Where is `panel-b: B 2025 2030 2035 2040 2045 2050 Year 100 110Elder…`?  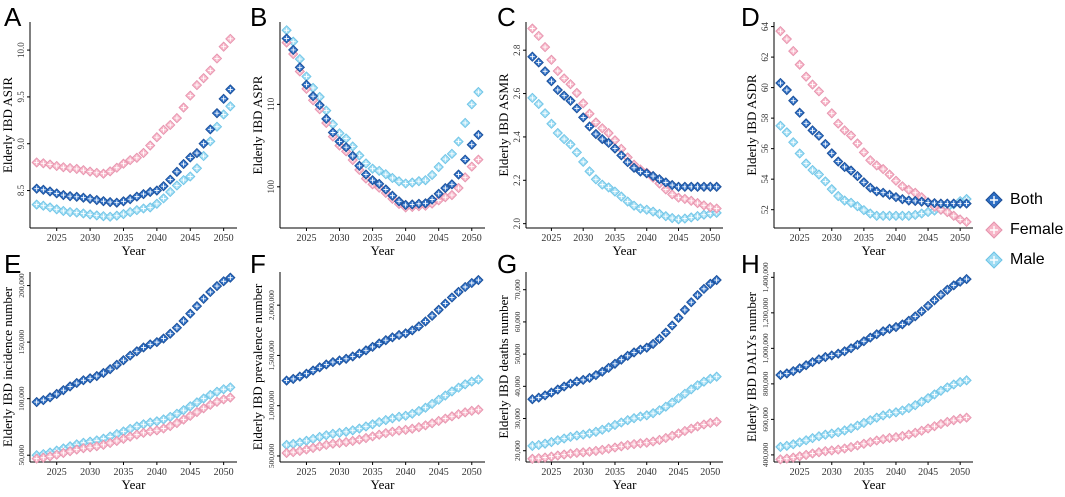 panel-b: B 2025 2030 2035 2040 2045 2050 Year 100 110Elder… is located at coordinates (367, 130).